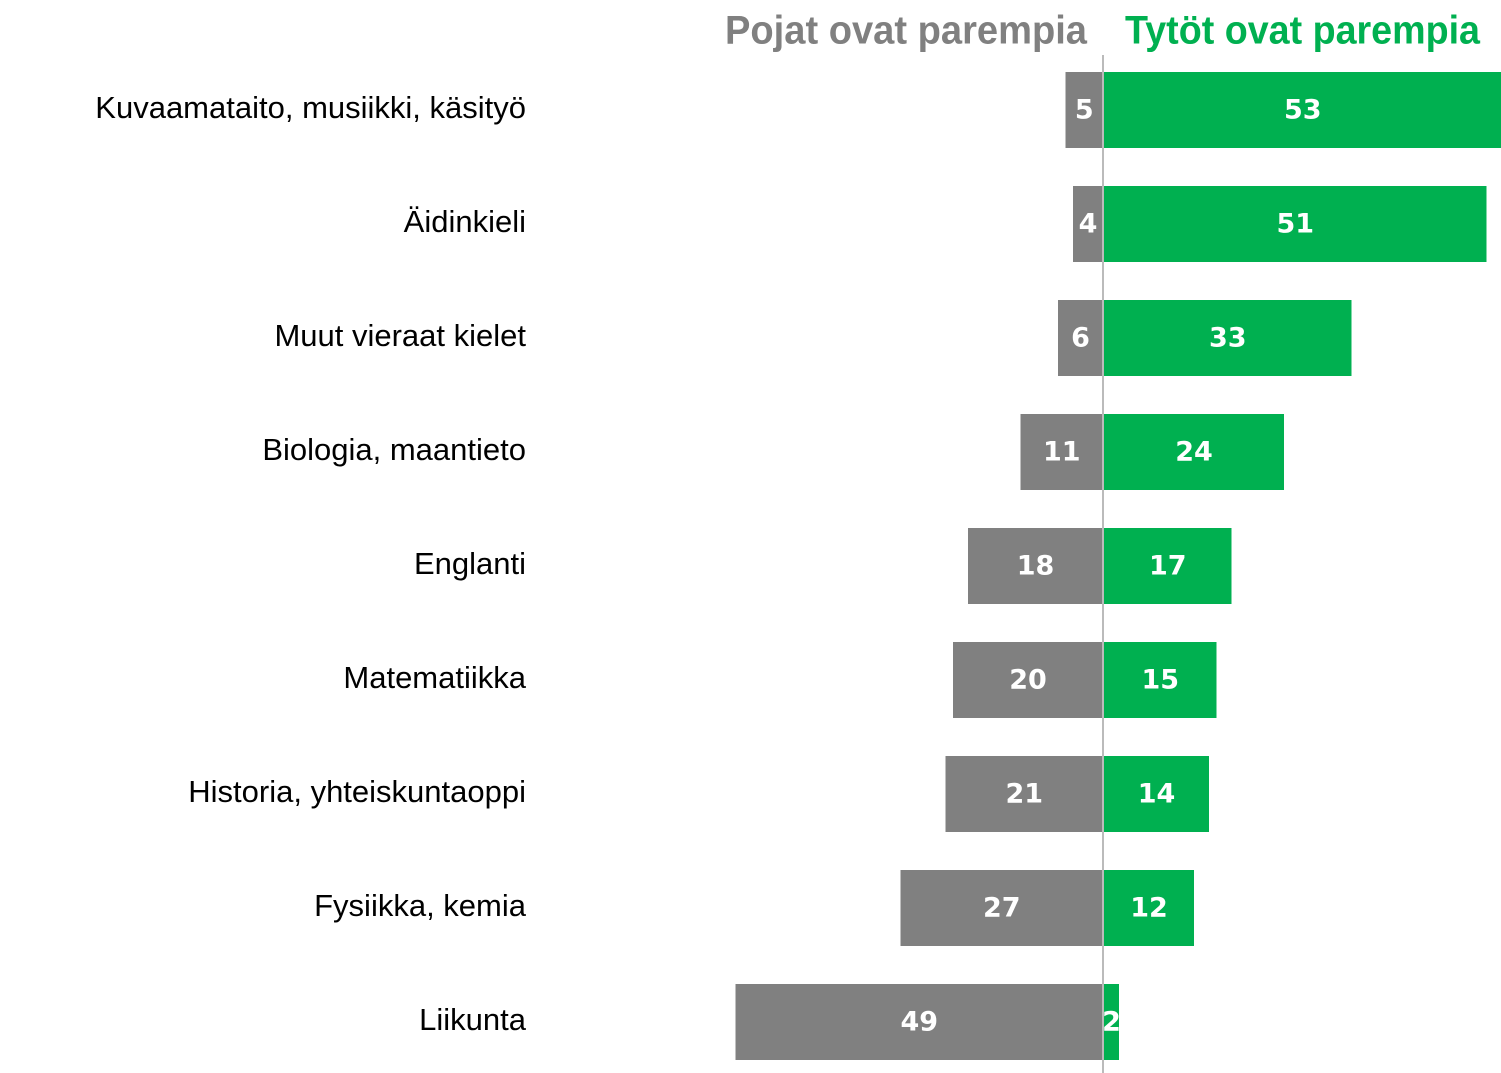 Image resolution: width=1501 pixels, height=1073 pixels. What do you see at coordinates (357, 791) in the screenshot?
I see `category-label: Historia, yhteiskuntaoppi` at bounding box center [357, 791].